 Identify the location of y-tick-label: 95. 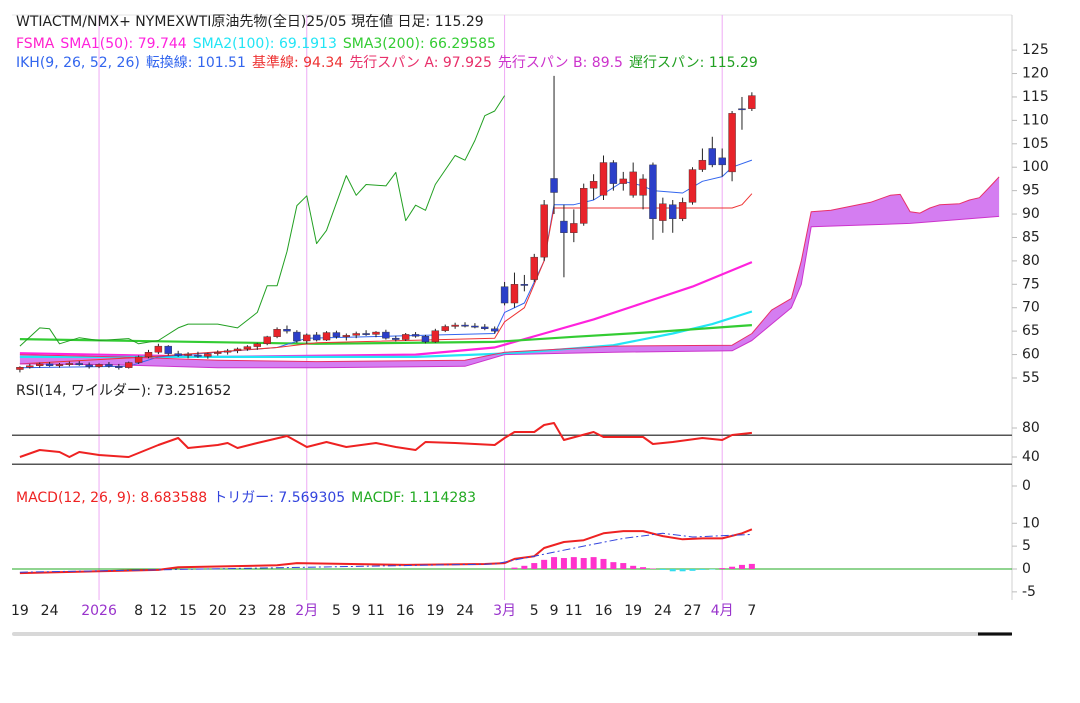
(1031, 191).